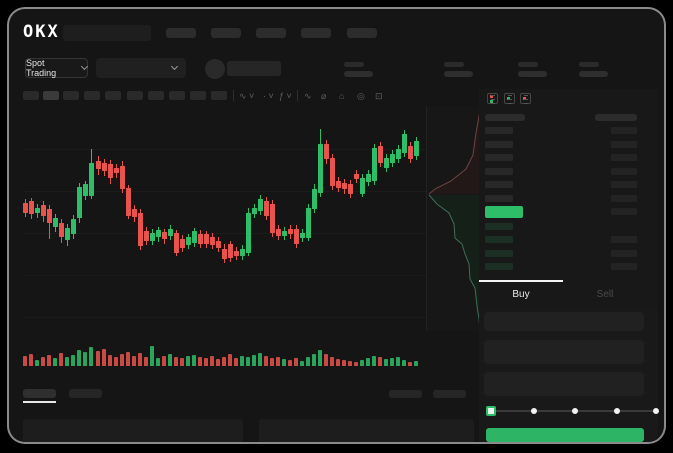  What do you see at coordinates (308, 96) in the screenshot?
I see `line-style-icon: ∿` at bounding box center [308, 96].